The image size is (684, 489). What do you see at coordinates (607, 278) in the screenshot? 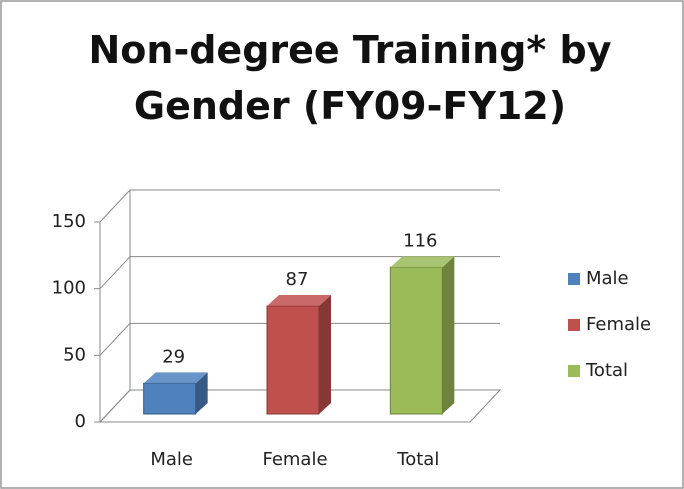
I see `legend-label: Male` at bounding box center [607, 278].